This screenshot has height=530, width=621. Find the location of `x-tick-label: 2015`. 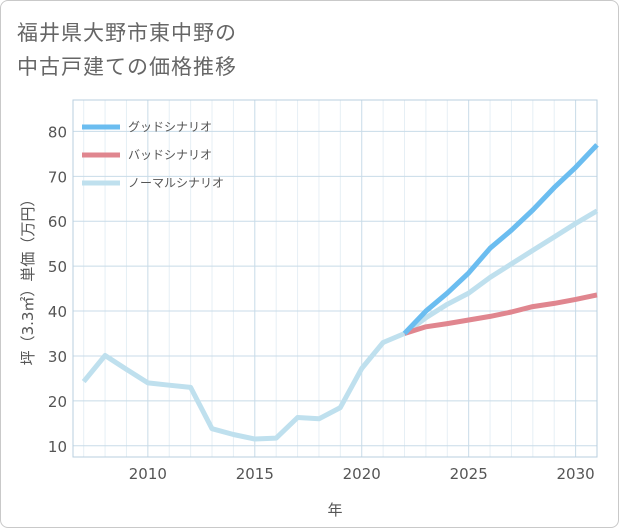

x-tick-label: 2015 is located at coordinates (255, 474).